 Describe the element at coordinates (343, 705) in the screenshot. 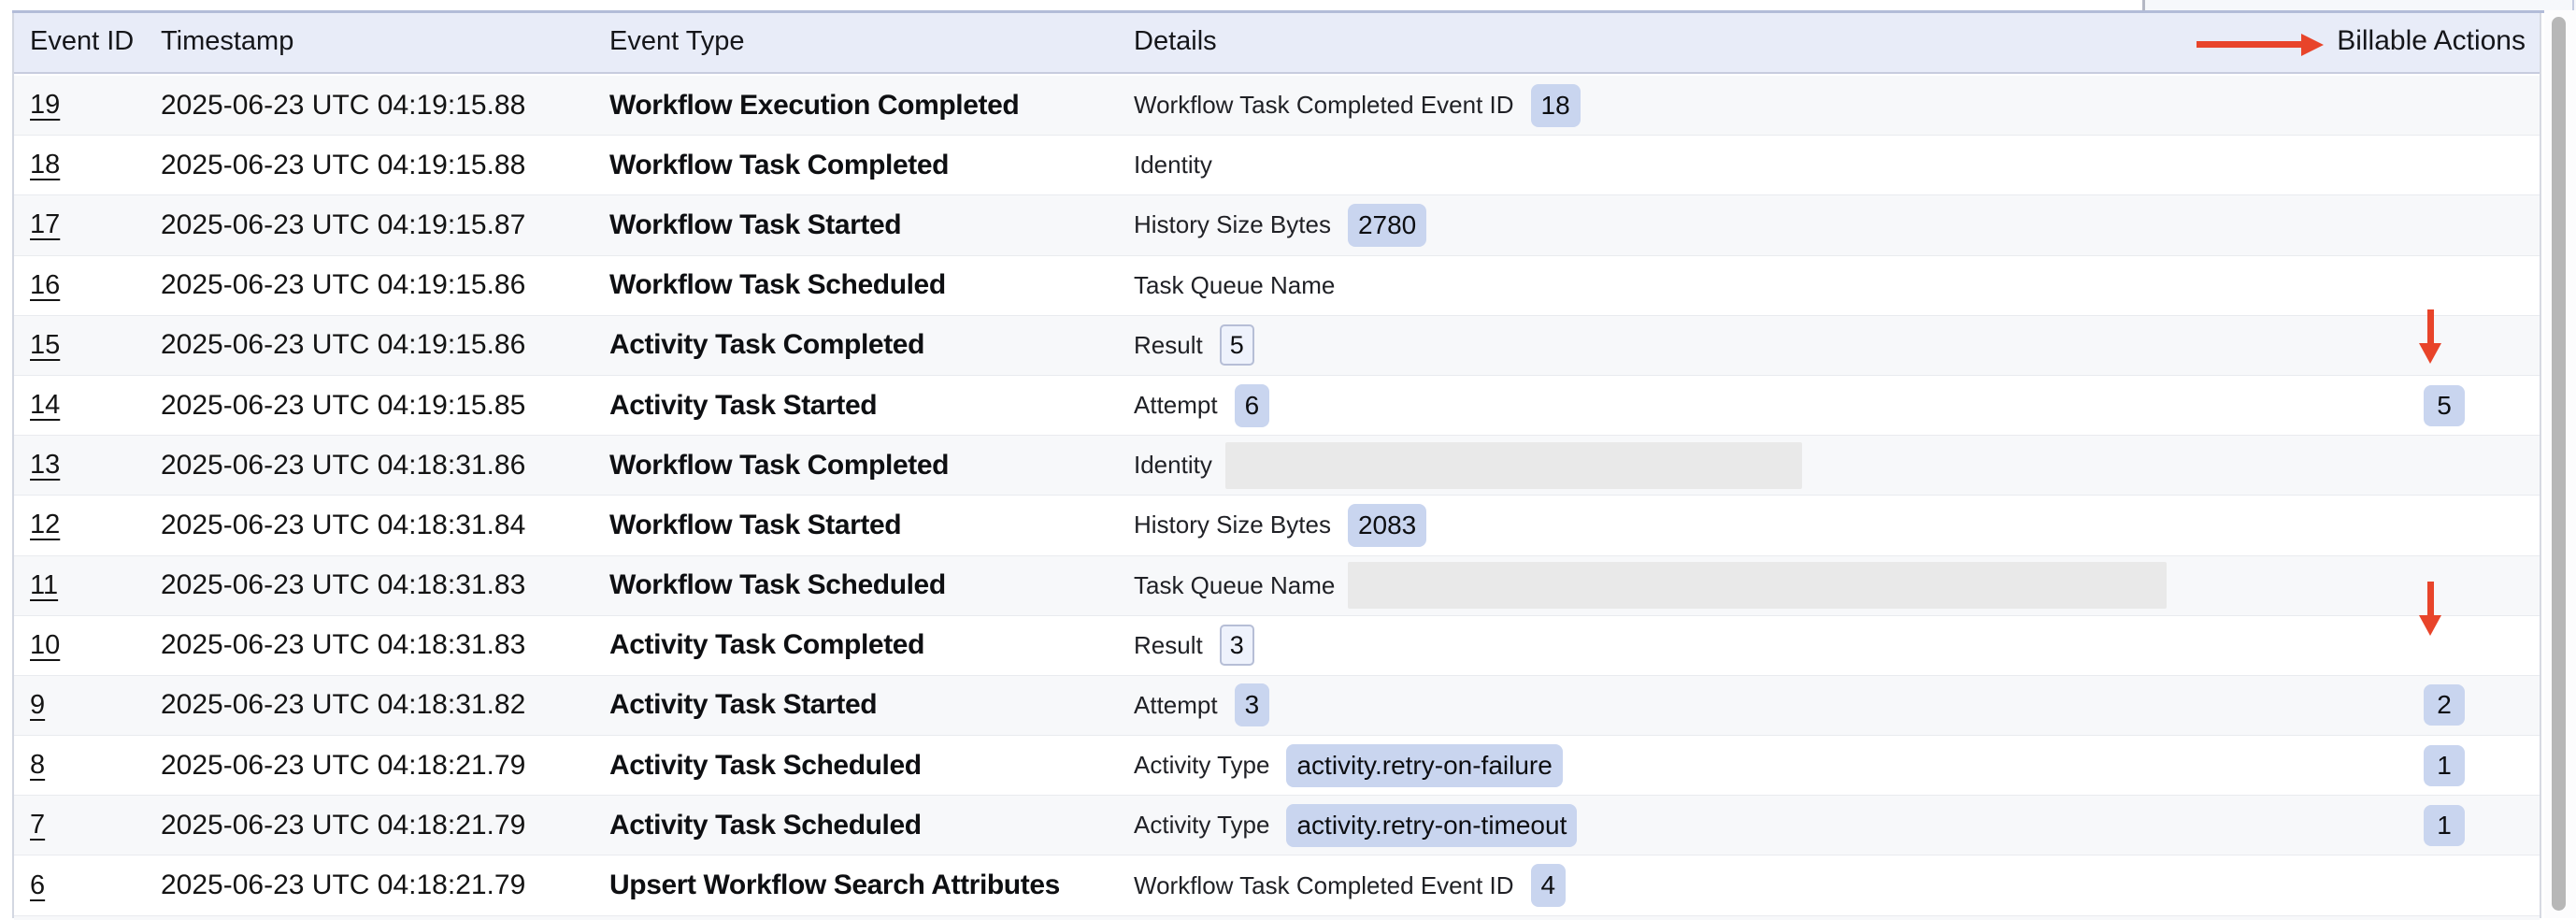

I see `timestamp: 2025-06-23 UTC 04:18:31.82` at that location.